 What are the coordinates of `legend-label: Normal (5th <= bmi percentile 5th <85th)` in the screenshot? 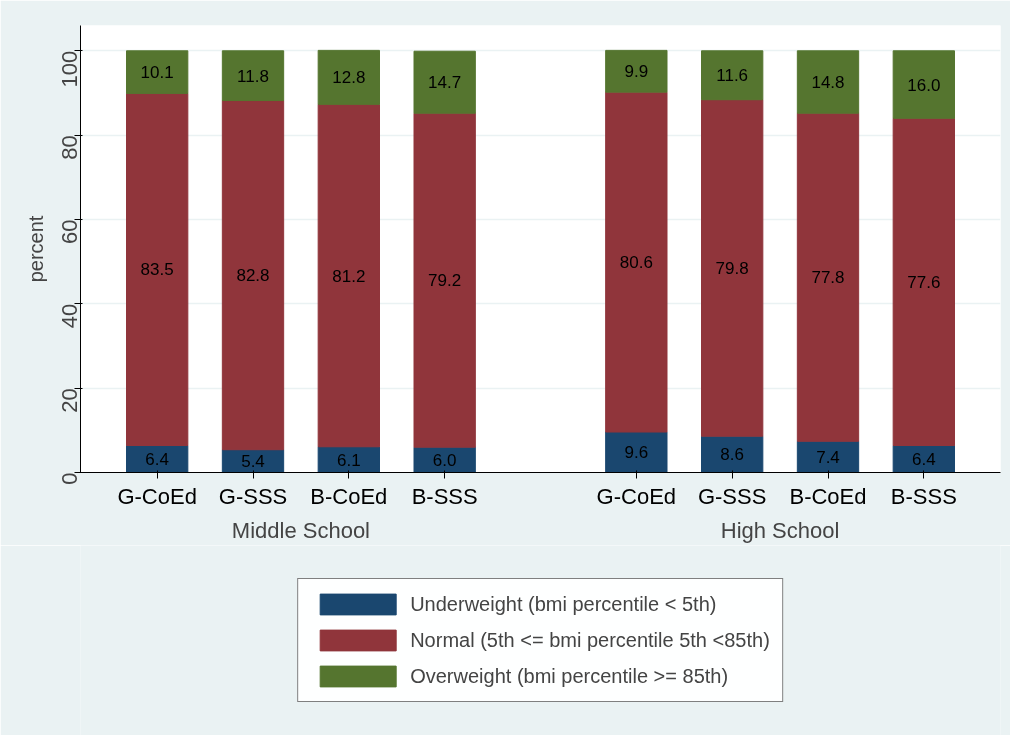 It's located at (590, 640).